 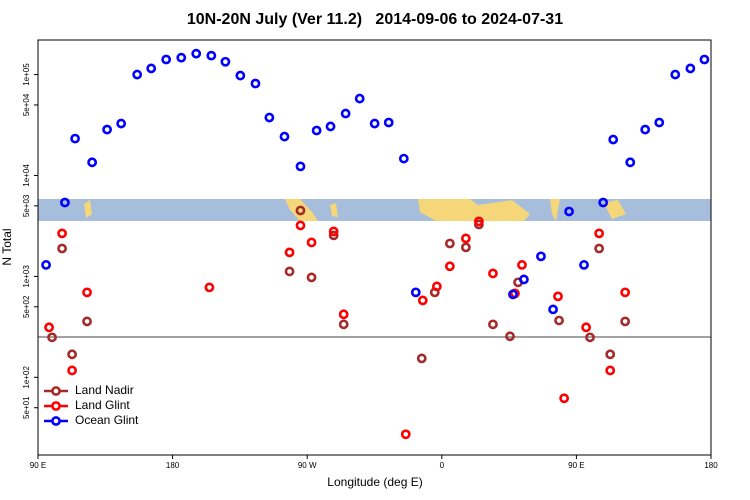 I want to click on y-axis-label: N Total, so click(x=7, y=246).